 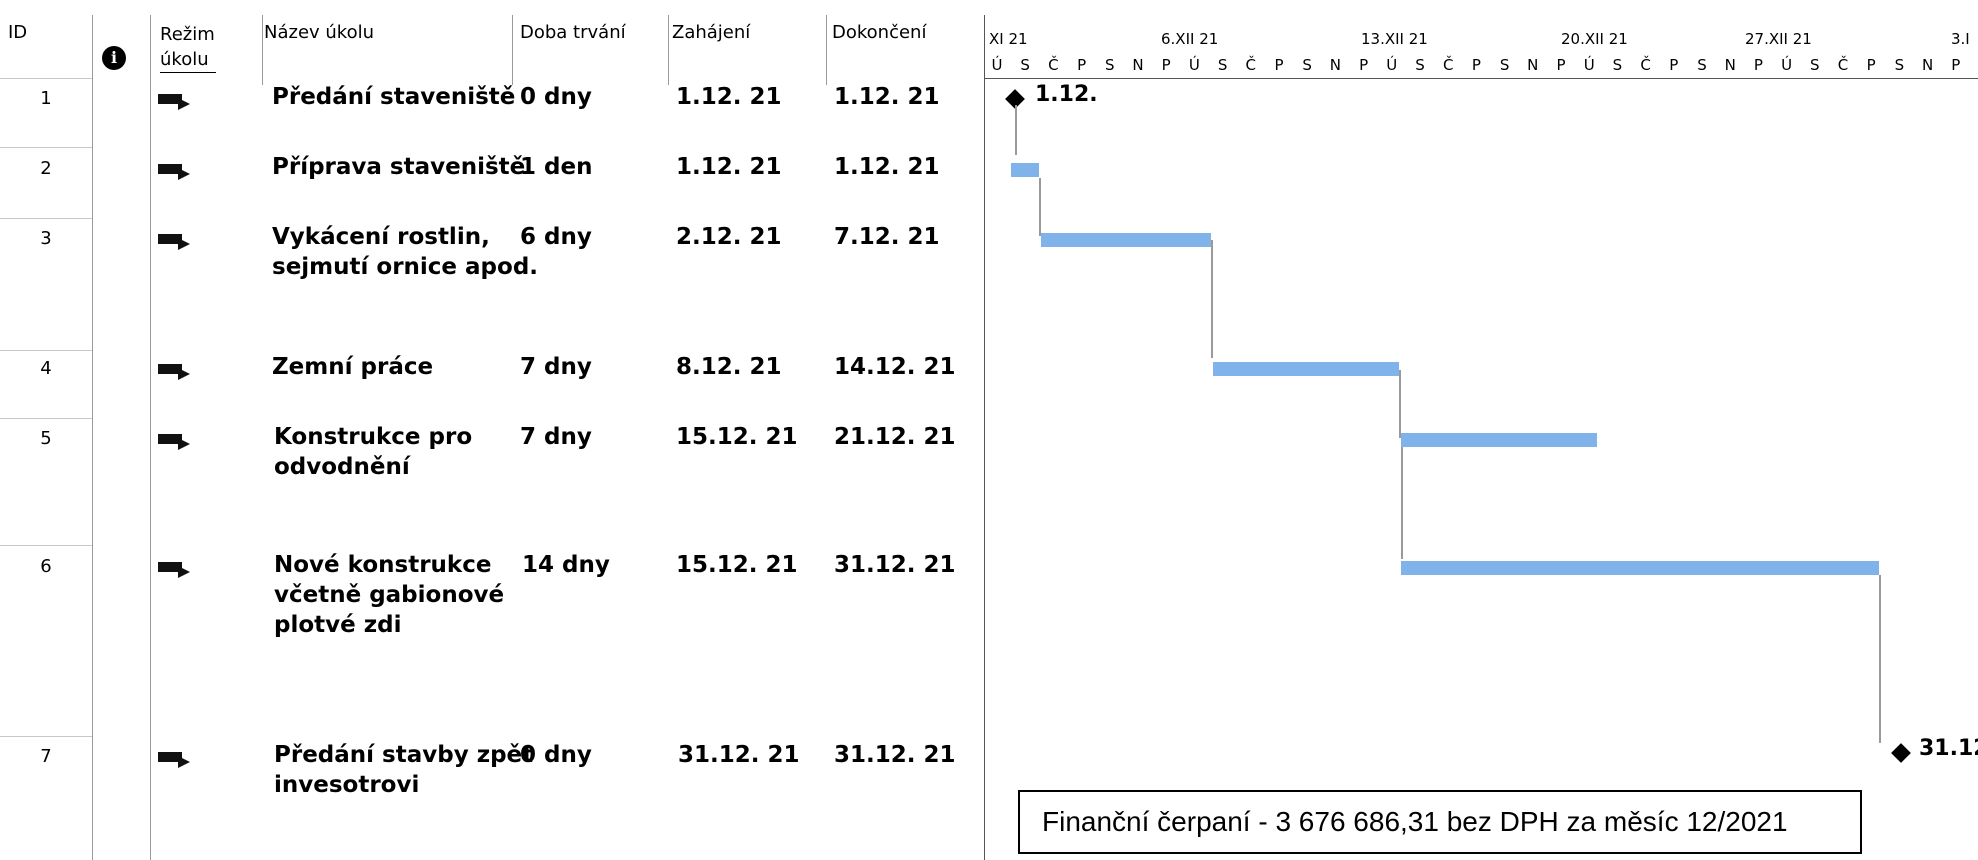 I want to click on task-id: 6, so click(x=46, y=566).